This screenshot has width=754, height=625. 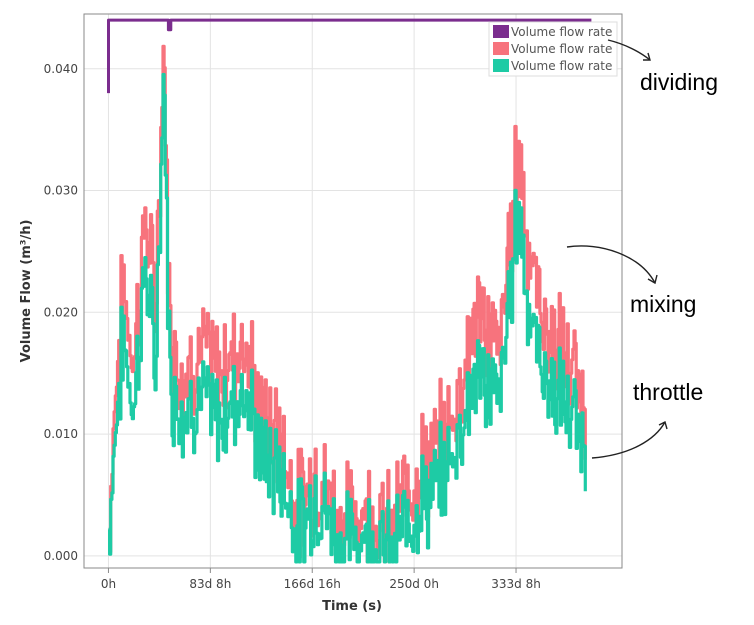 I want to click on legend-swatch-mixing, so click(x=501, y=48).